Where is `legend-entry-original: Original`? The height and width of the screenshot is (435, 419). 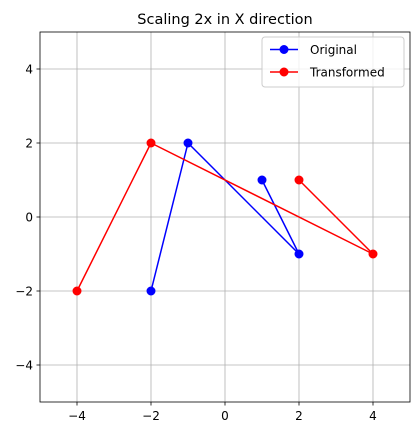
legend-entry-original: Original is located at coordinates (313, 50).